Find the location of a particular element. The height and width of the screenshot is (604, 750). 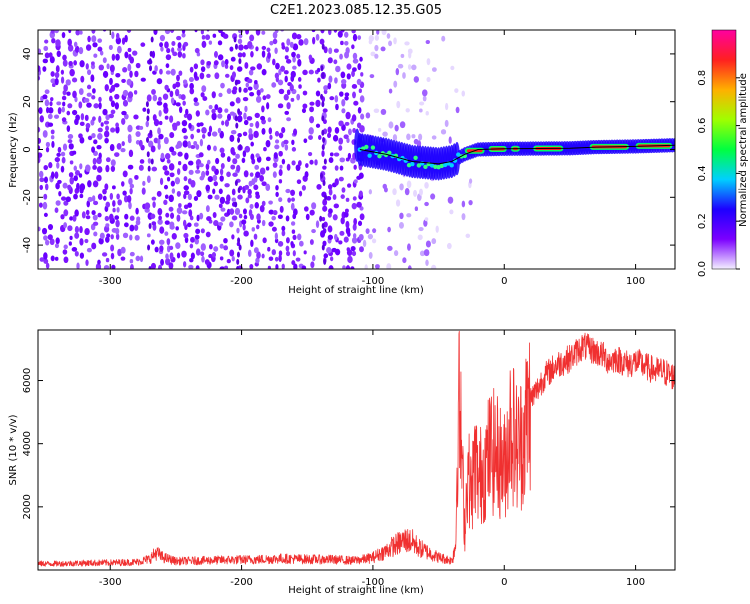

spectrogram-y-tick-label: 40 is located at coordinates (27, 54).